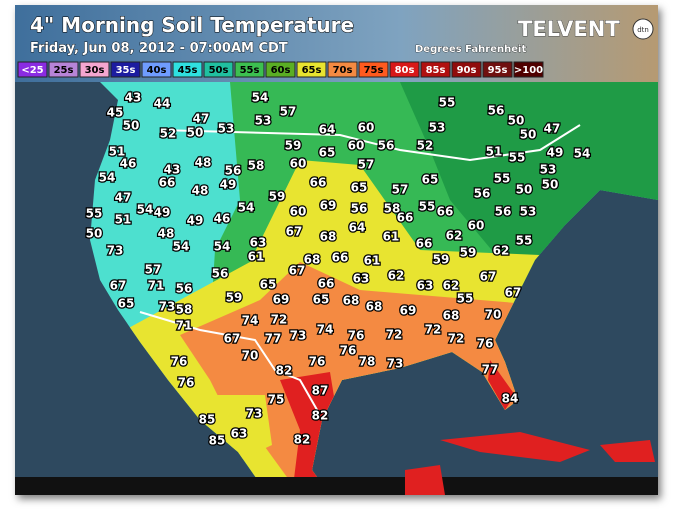 The height and width of the screenshot is (532, 692). Describe the element at coordinates (425, 480) in the screenshot. I see `yucatan` at that location.